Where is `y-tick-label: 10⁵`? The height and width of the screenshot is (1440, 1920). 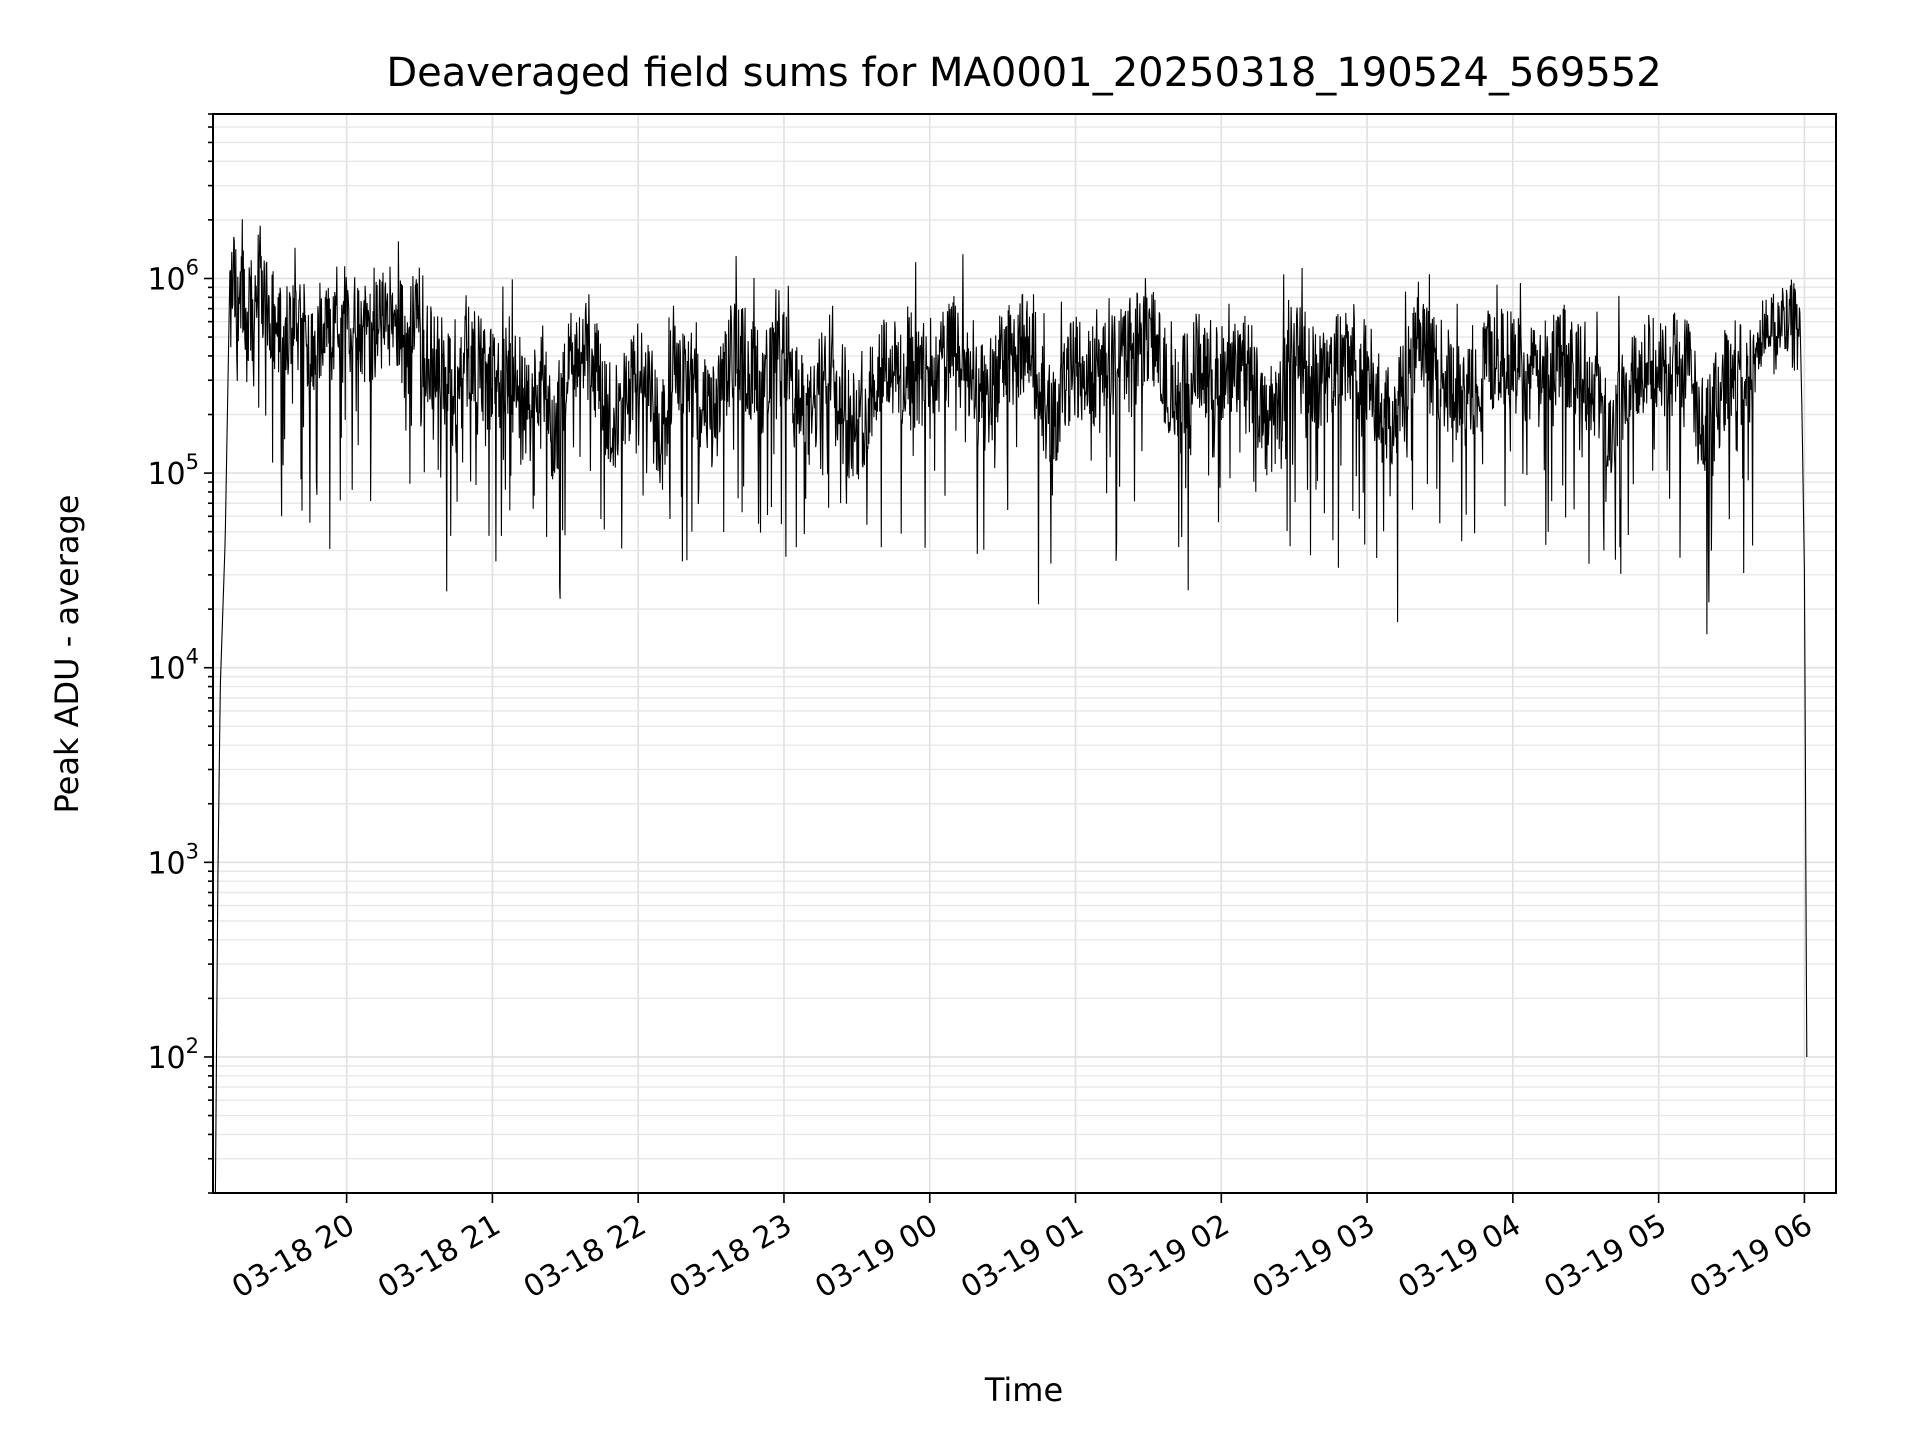 y-tick-label: 10⁵ is located at coordinates (173, 471).